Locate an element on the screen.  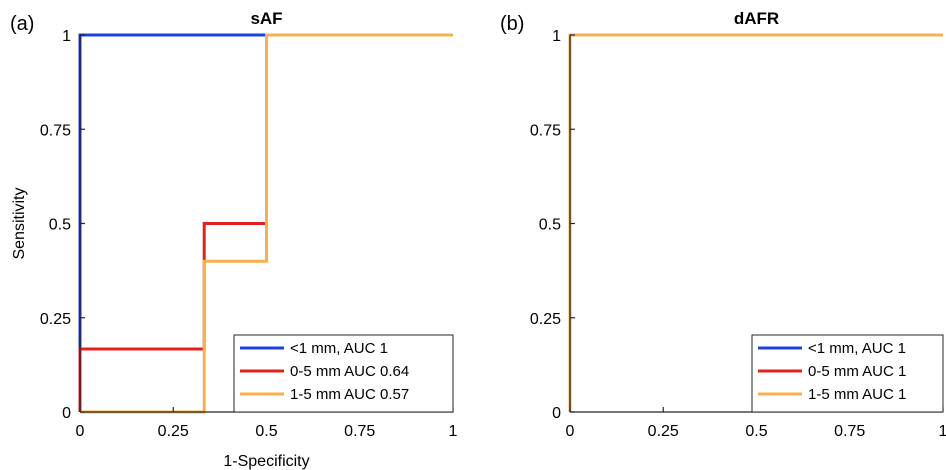
y-axis-label: Sensitivity is located at coordinates (19, 223).